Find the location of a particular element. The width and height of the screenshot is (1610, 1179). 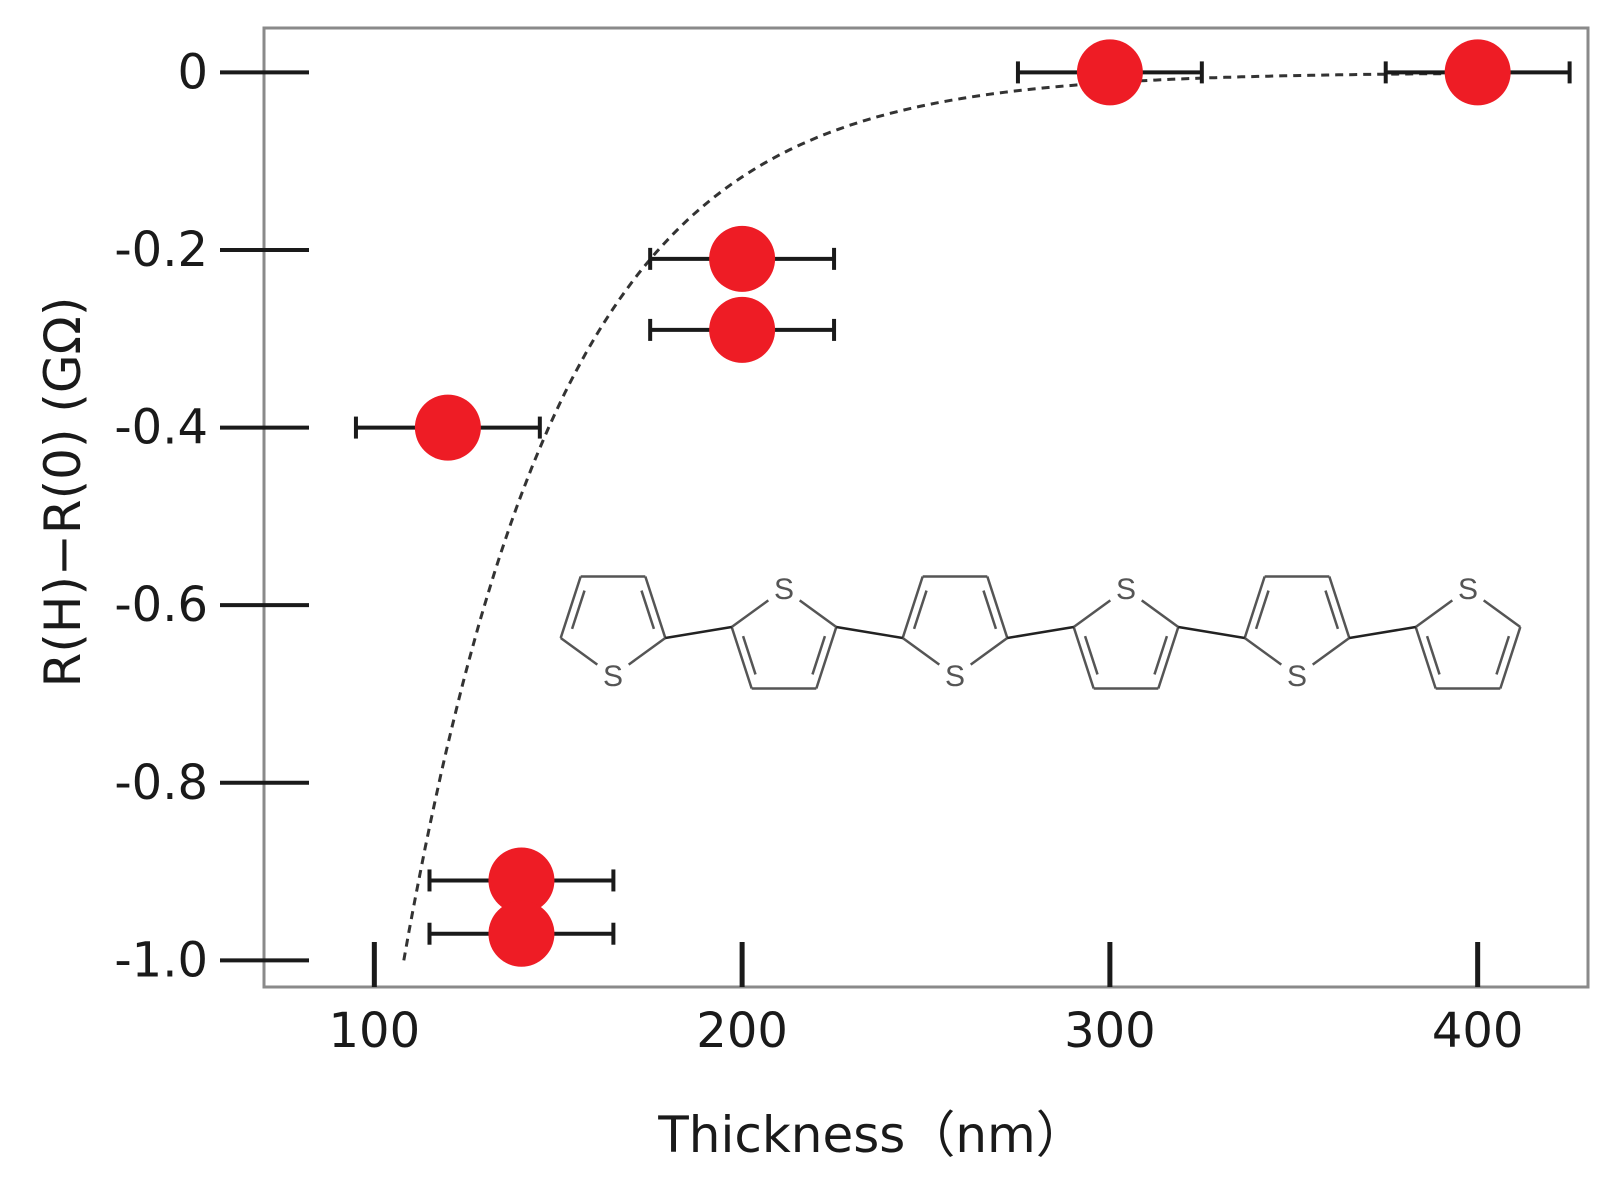

y-tick-label: -0.6 is located at coordinates (161, 605).